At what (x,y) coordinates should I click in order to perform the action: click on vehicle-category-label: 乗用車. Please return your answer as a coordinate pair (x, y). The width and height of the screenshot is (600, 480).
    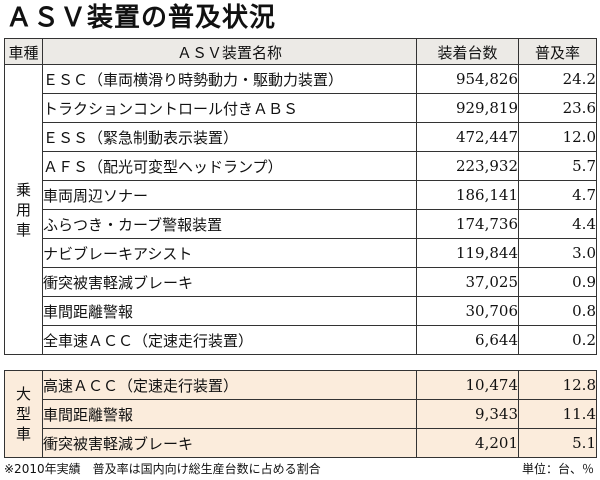
    Looking at the image, I should click on (23, 209).